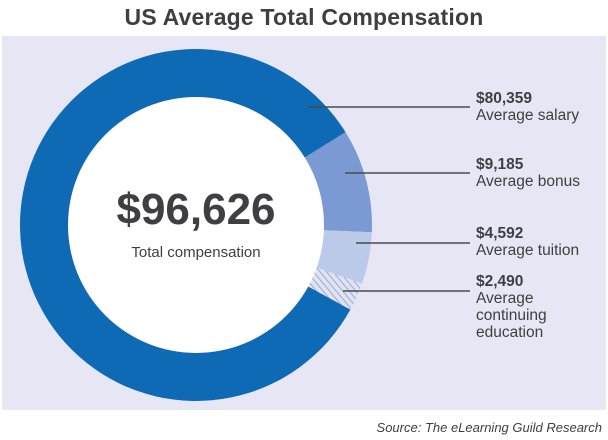 The width and height of the screenshot is (608, 440). What do you see at coordinates (500, 281) in the screenshot?
I see `continuing-education-value: $2,490` at bounding box center [500, 281].